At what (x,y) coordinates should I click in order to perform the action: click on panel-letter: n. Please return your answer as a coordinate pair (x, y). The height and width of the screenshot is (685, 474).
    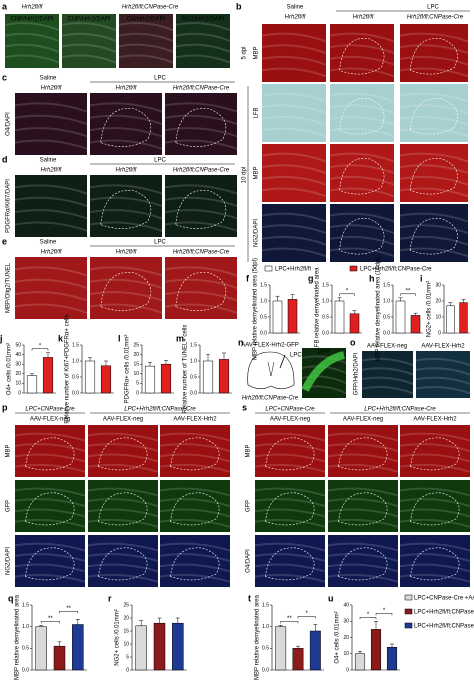
    Looking at the image, I should click on (241, 342).